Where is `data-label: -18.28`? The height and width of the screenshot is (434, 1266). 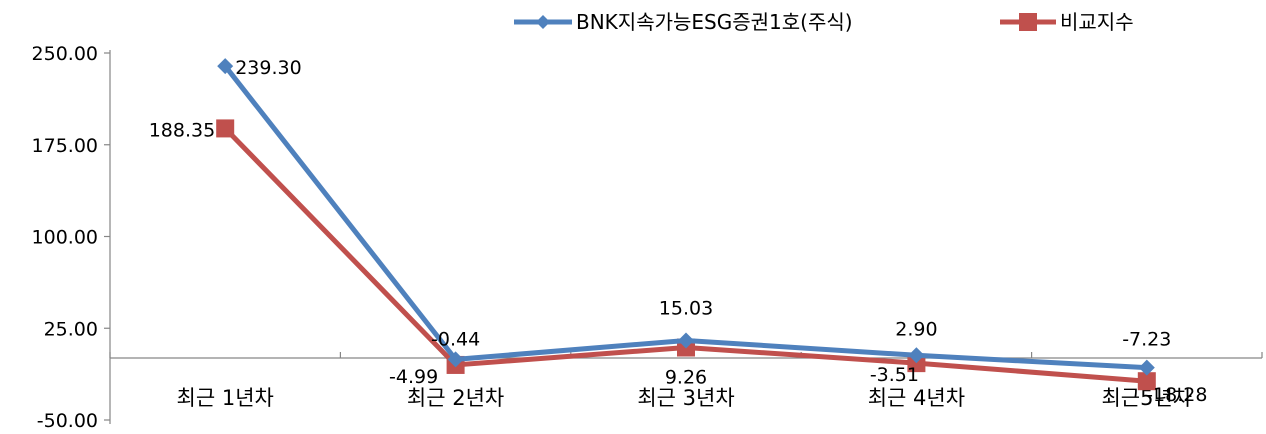 data-label: -18.28 is located at coordinates (1176, 395).